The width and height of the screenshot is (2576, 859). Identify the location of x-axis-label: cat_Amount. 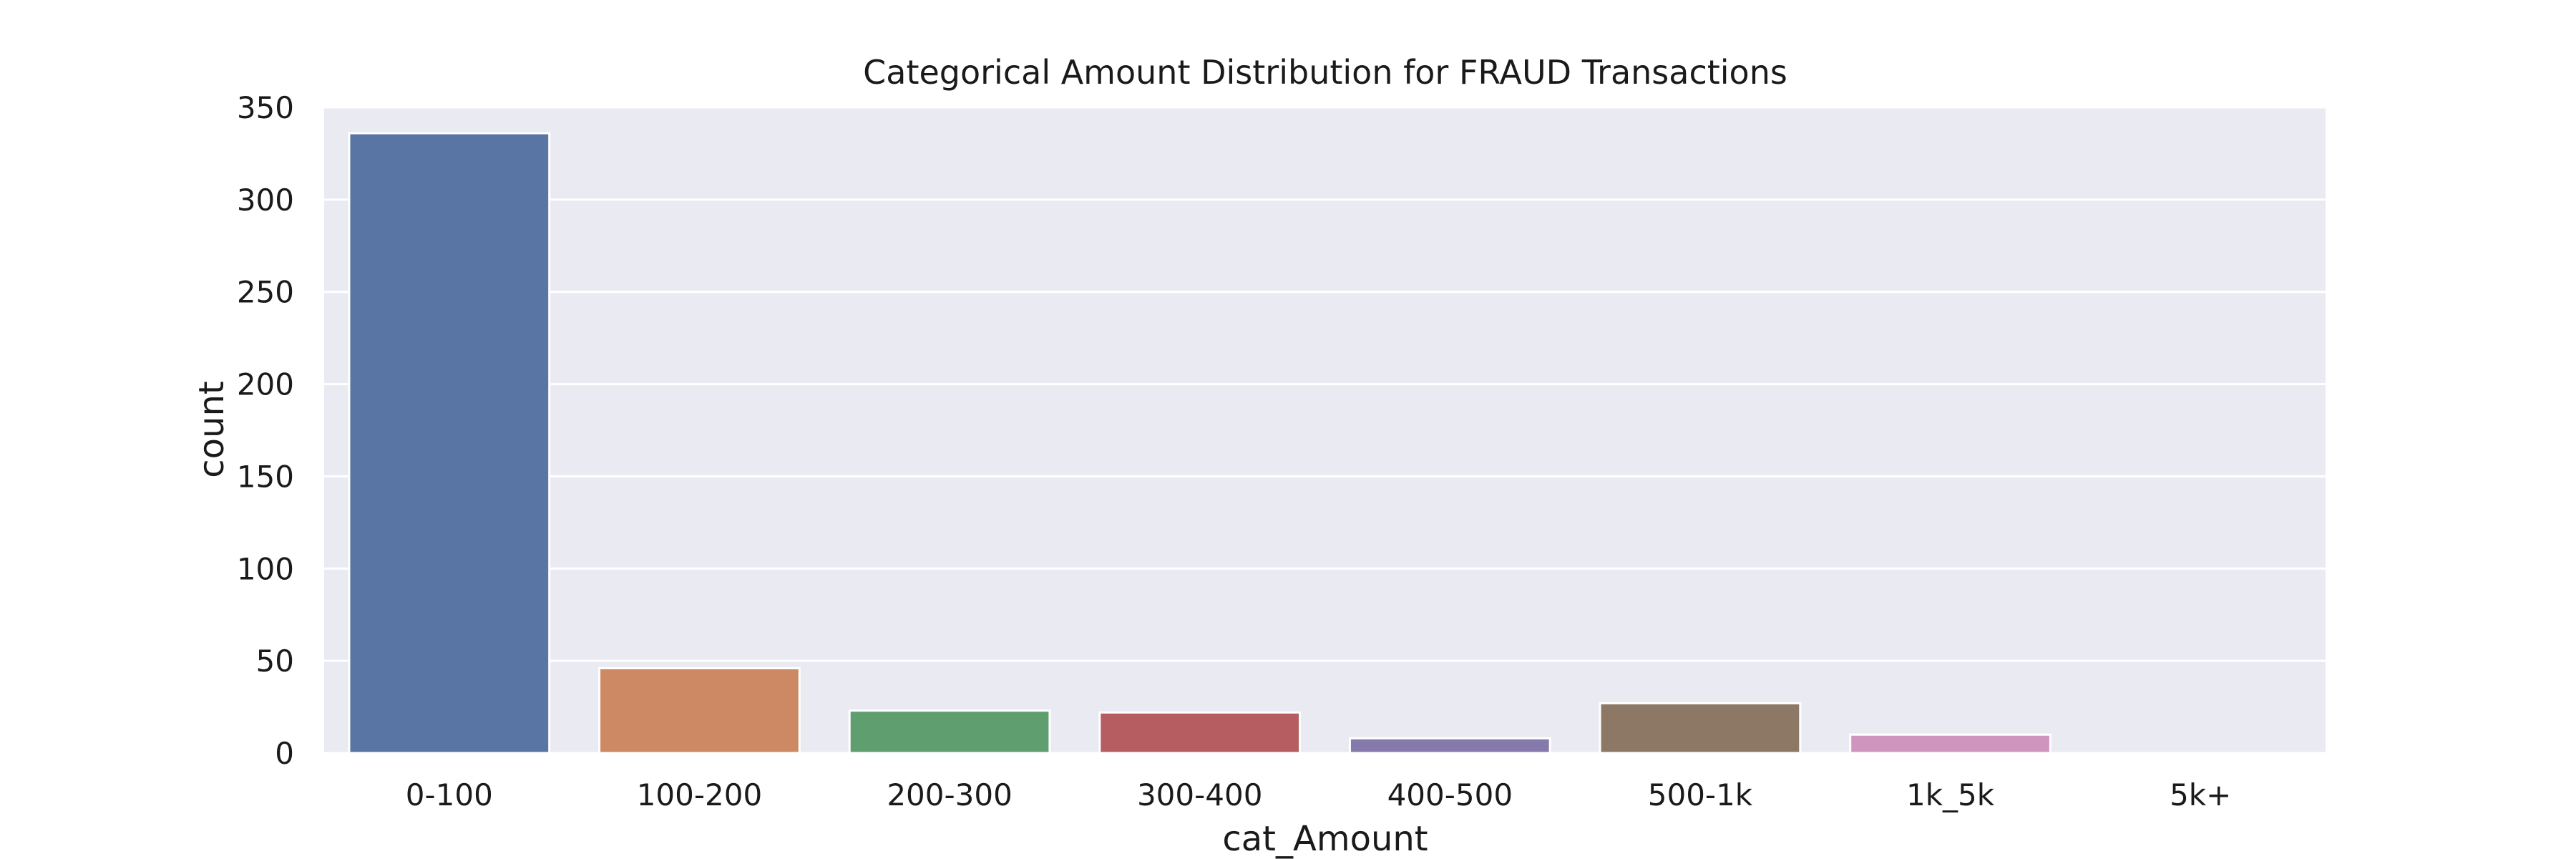
(1325, 839).